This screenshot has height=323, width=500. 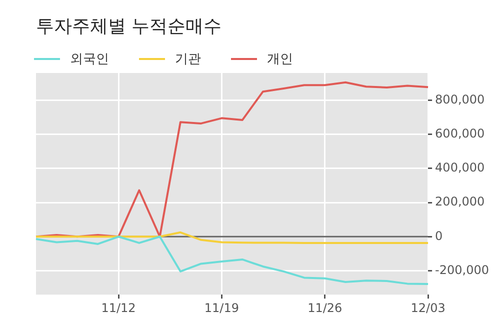 I want to click on y-tick-label: 0, so click(x=439, y=235).